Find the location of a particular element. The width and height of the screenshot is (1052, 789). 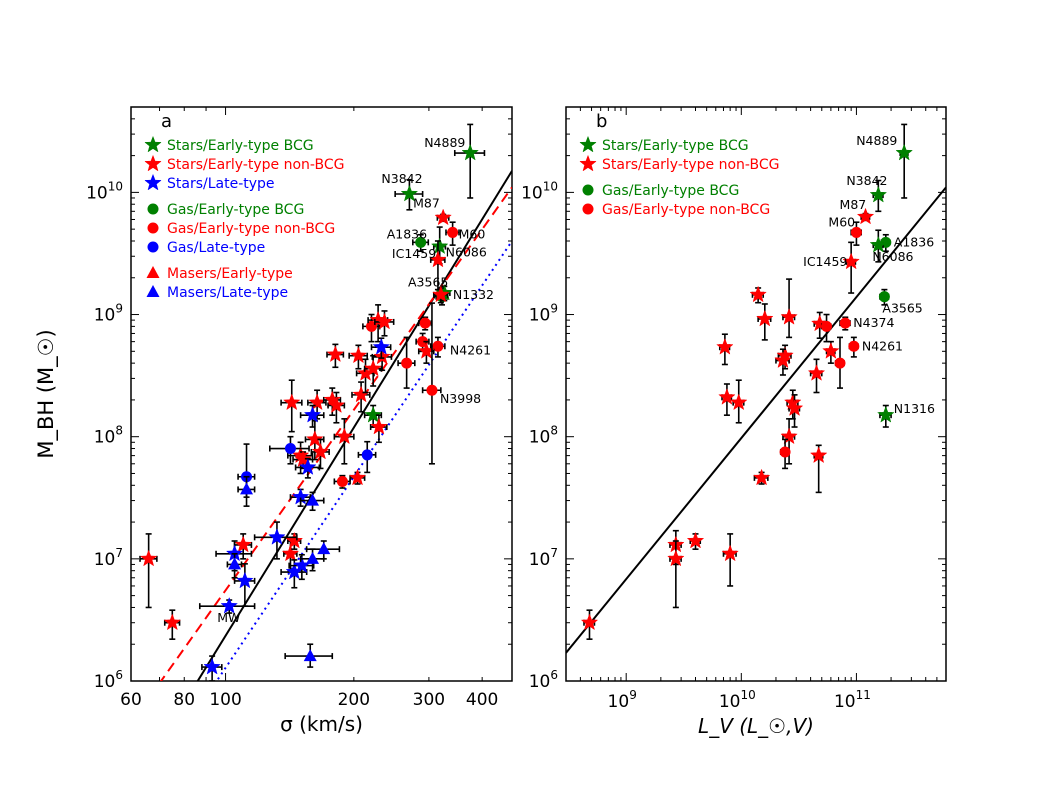

point-label: MW is located at coordinates (228, 617).